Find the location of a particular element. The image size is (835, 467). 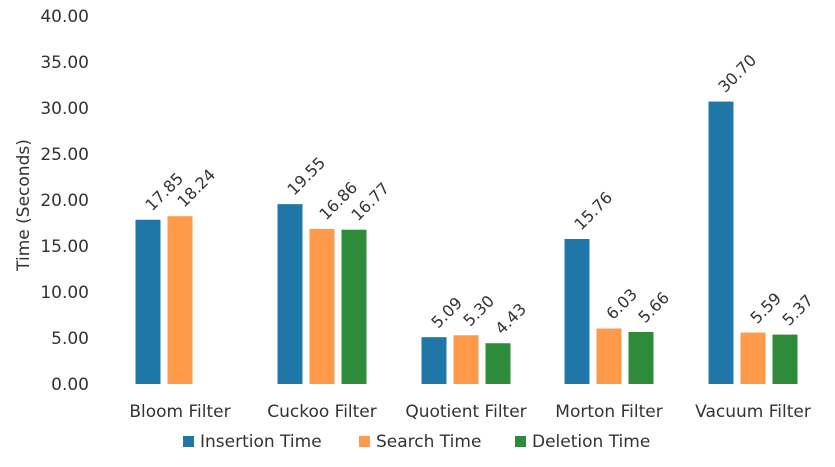

y-tick-label: 25.00 is located at coordinates (64, 155).